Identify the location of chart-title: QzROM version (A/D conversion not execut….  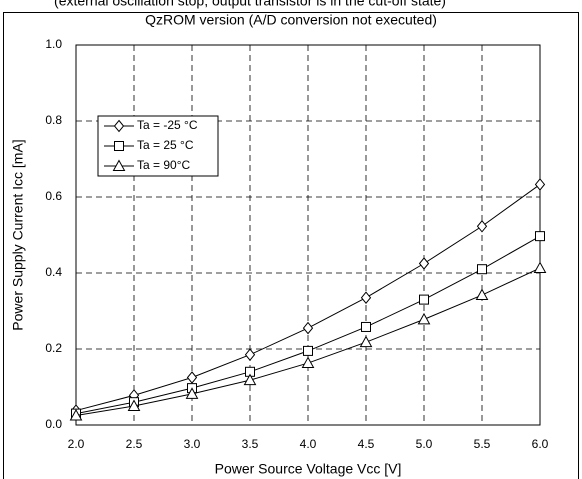
(291, 20).